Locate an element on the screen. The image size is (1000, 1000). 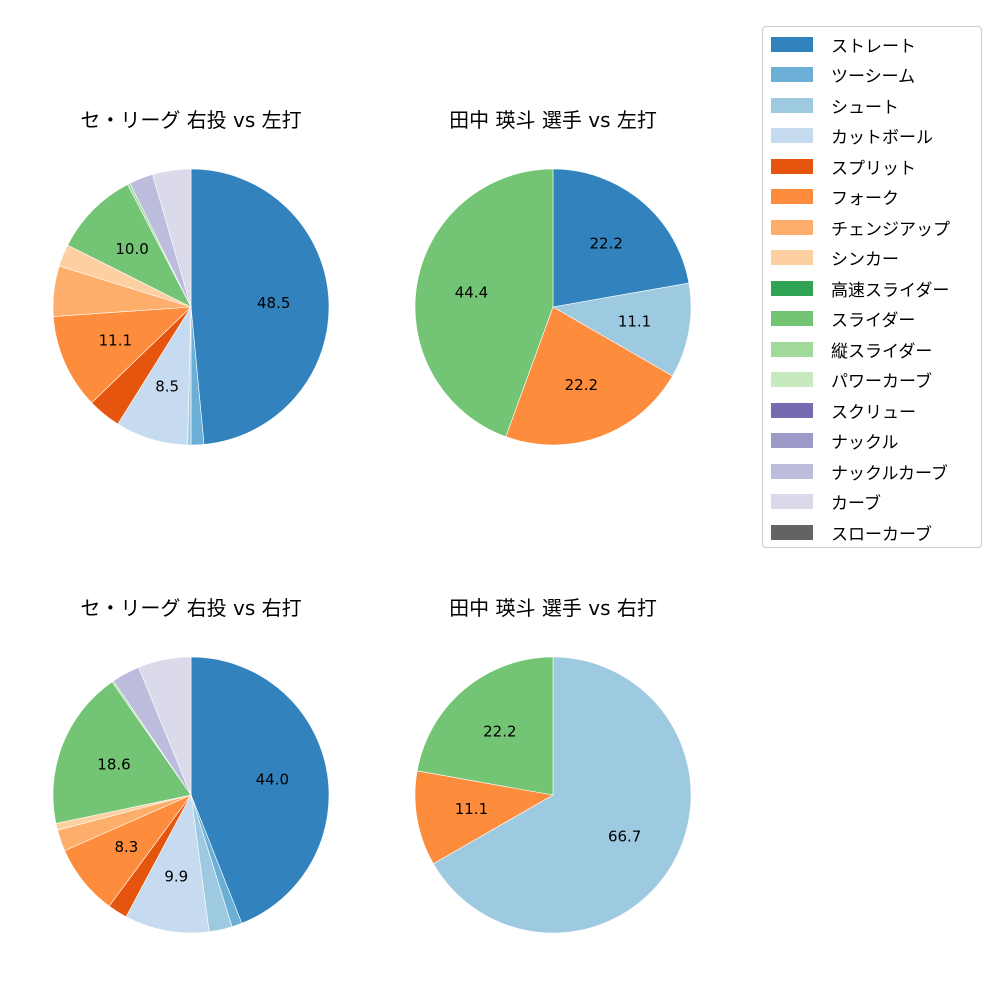
legend-item: シンカー is located at coordinates (835, 258).